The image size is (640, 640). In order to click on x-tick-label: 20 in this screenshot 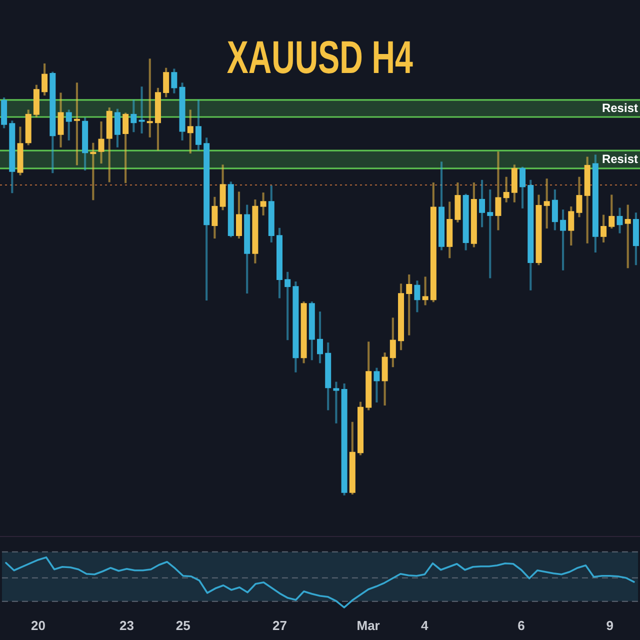, I will do `click(38, 625)`.